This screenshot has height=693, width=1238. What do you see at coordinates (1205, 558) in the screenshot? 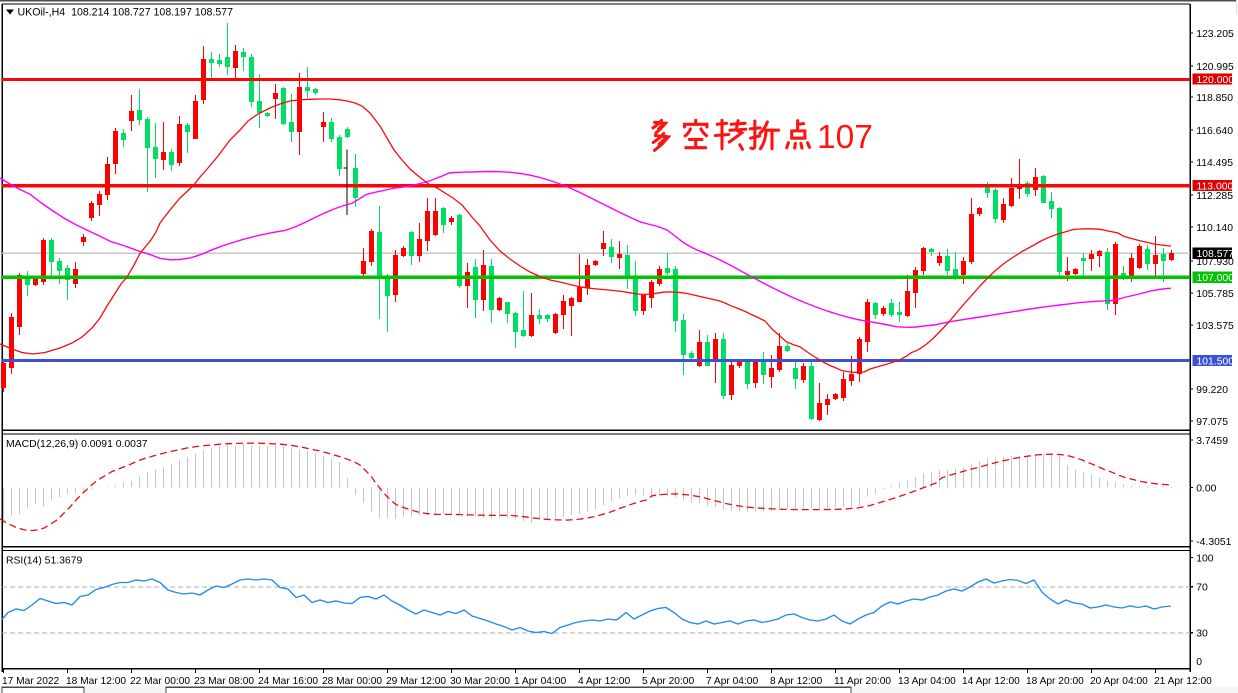
I see `svg-text: 100` at bounding box center [1205, 558].